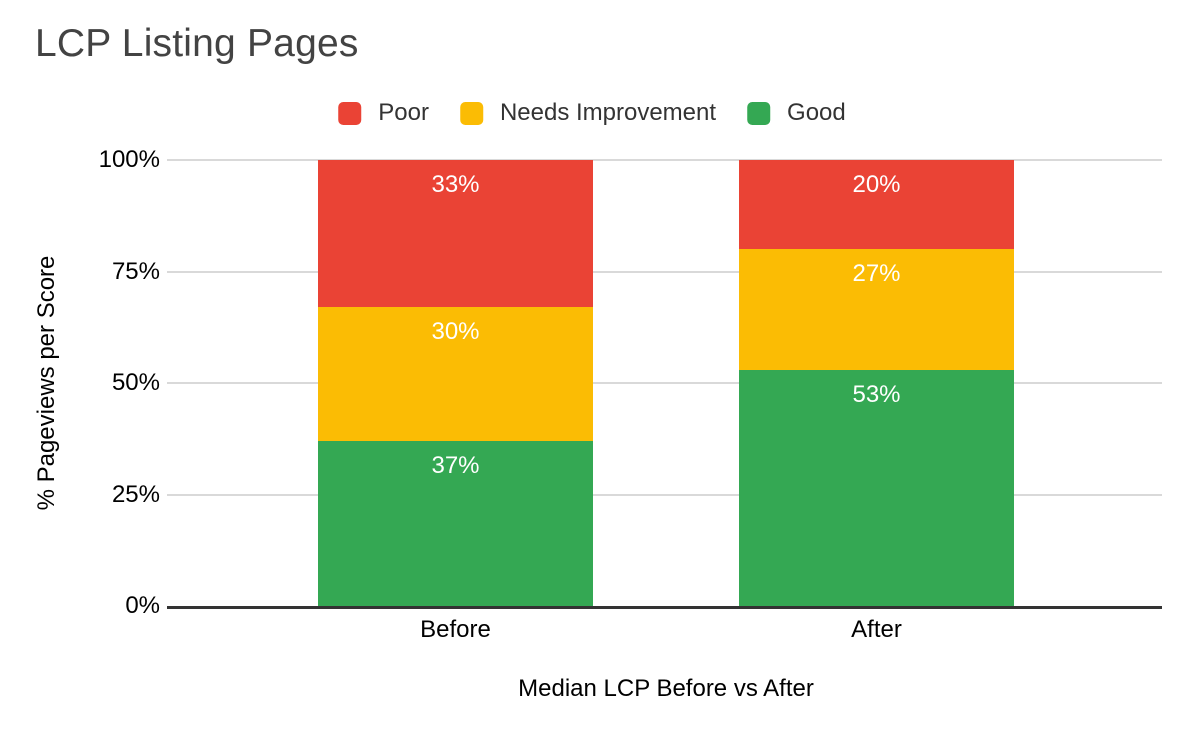  I want to click on legend-label: Good, so click(816, 112).